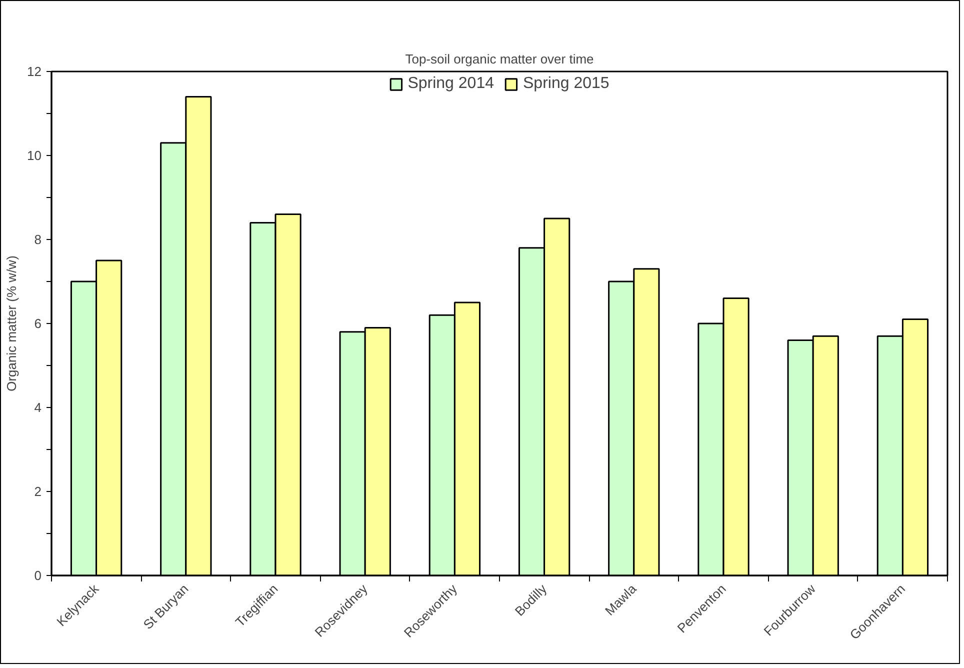  What do you see at coordinates (34, 155) in the screenshot?
I see `y-tick-label: 10` at bounding box center [34, 155].